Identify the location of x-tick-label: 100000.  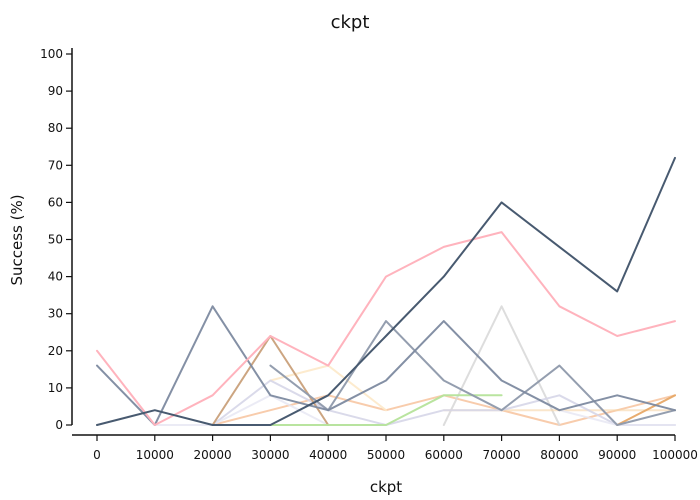
(675, 455).